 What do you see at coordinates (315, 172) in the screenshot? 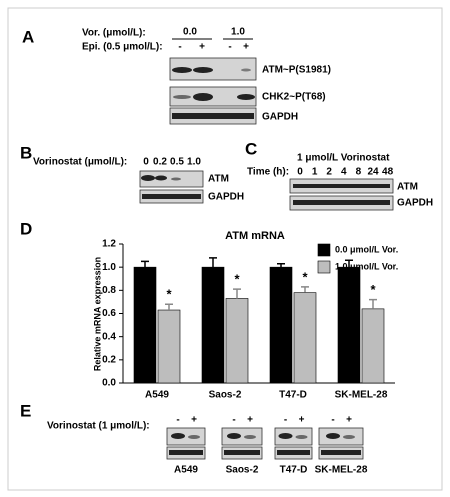
I see `time: 1` at bounding box center [315, 172].